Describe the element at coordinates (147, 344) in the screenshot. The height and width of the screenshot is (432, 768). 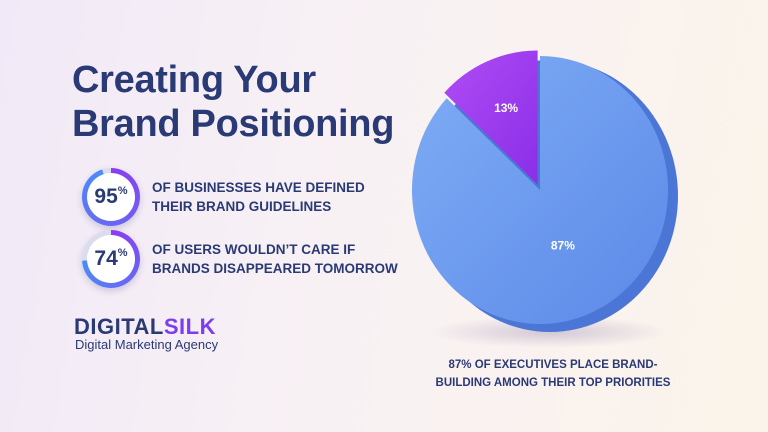
I see `brand-tagline: Digital Marketing Agency` at that location.